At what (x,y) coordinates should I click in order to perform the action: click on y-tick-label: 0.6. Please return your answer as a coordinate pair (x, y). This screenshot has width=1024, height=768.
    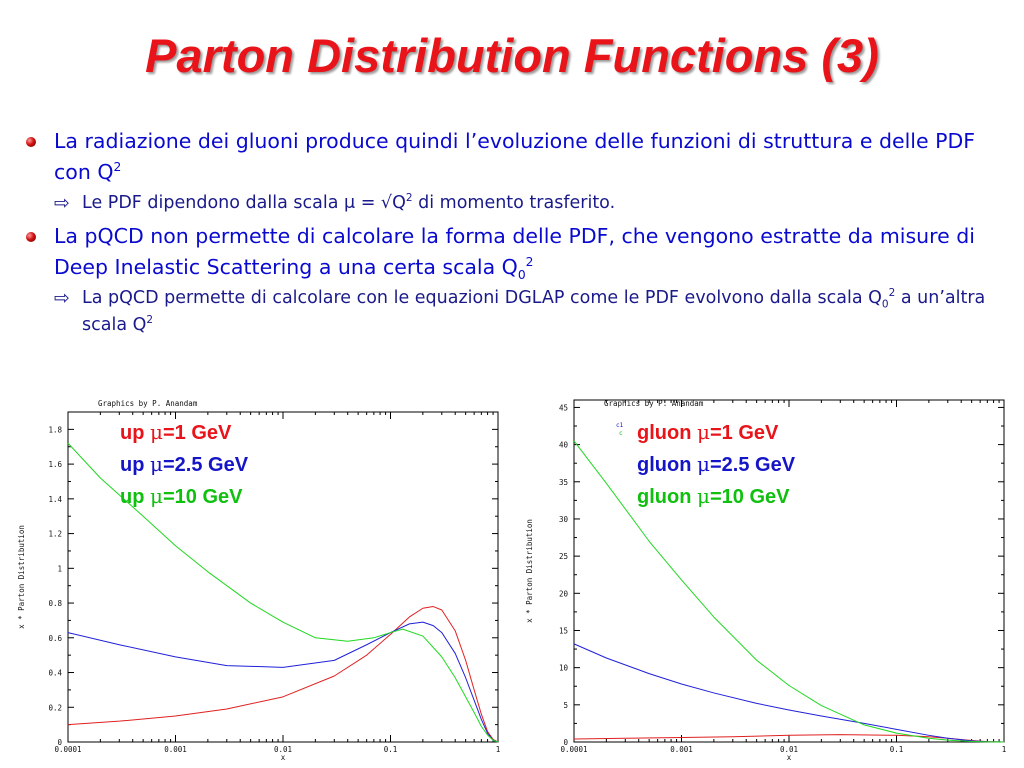
    Looking at the image, I should click on (55, 638).